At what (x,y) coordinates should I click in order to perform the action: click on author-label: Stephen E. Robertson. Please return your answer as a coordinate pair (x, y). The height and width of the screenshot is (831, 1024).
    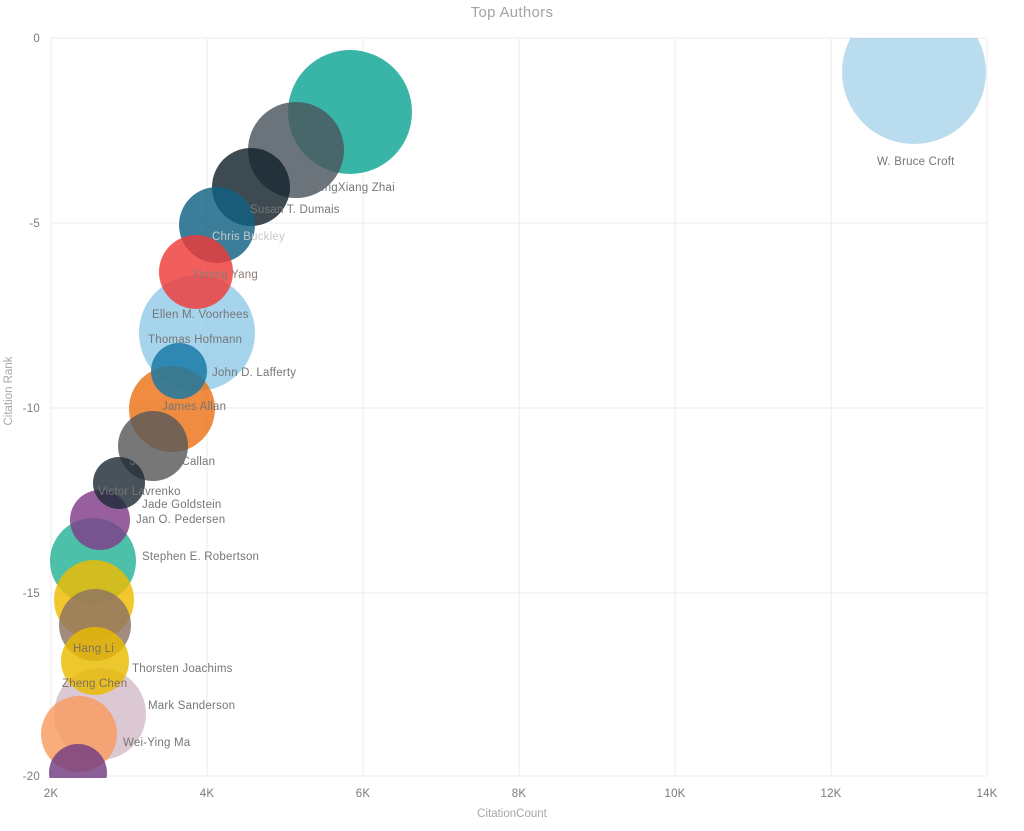
    Looking at the image, I should click on (200, 557).